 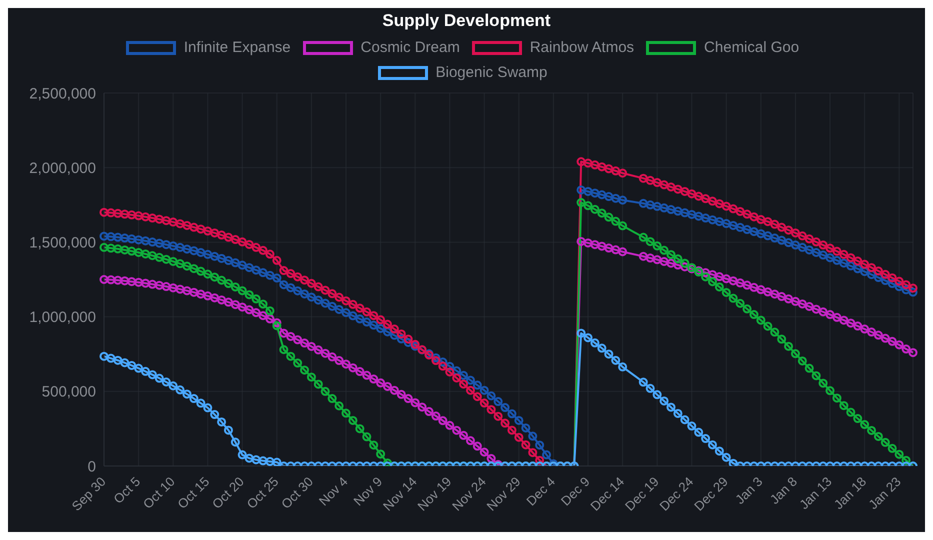 What do you see at coordinates (333, 491) in the screenshot?
I see `x-tick-label: Nov 4` at bounding box center [333, 491].